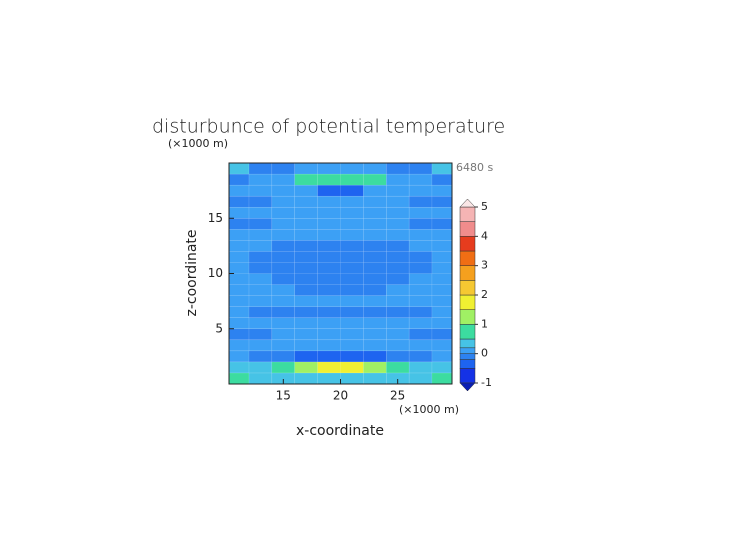 Image resolution: width=752 pixels, height=536 pixels. Describe the element at coordinates (486, 382) in the screenshot. I see `colorbar-tick-label: -1` at that location.